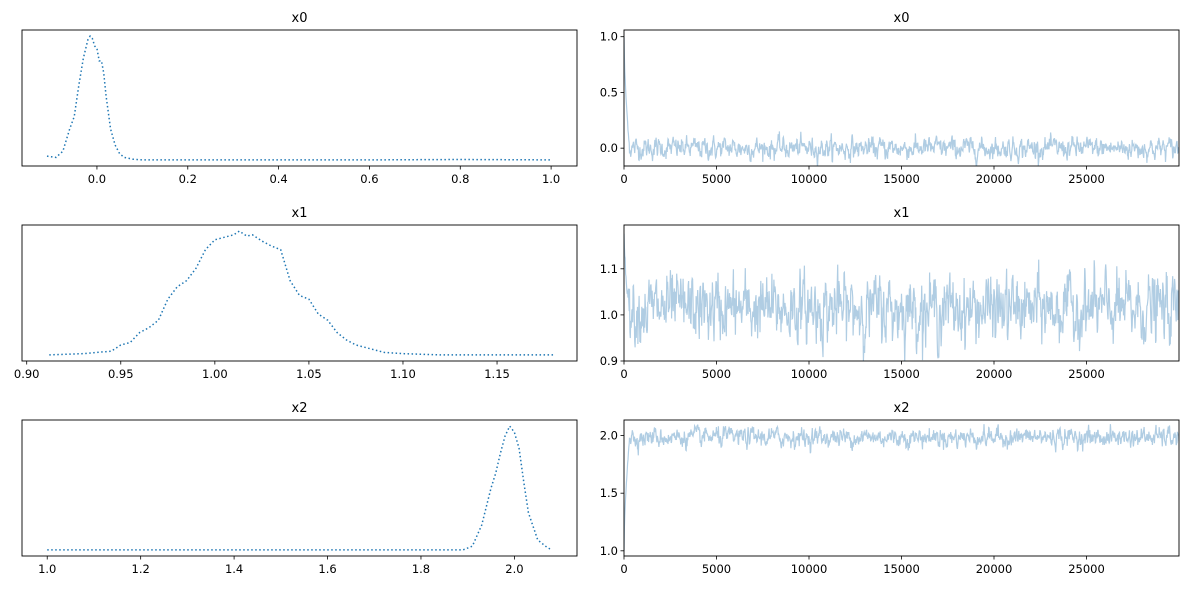 The height and width of the screenshot is (590, 1189). What do you see at coordinates (609, 148) in the screenshot?
I see `y-tick-label: 0.0` at bounding box center [609, 148].